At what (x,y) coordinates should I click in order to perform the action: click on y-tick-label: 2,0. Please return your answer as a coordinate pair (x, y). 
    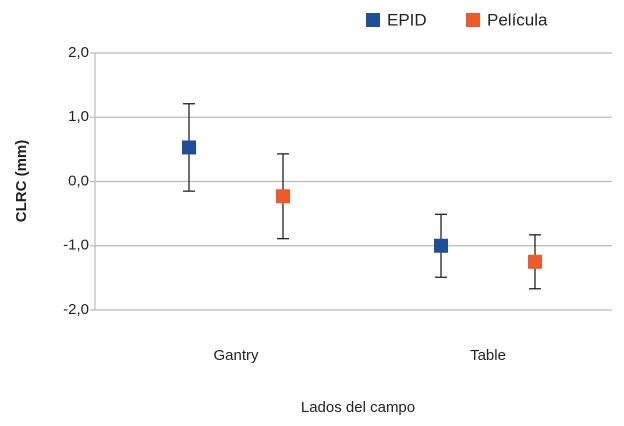
    Looking at the image, I should click on (78, 52).